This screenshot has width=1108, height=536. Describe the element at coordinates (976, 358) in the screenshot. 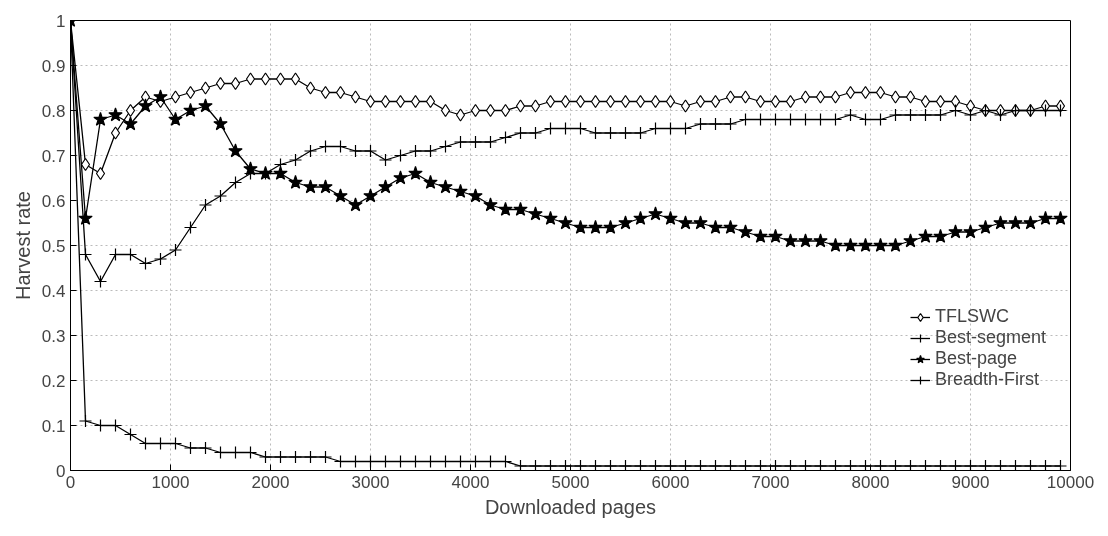

I see `legend-label: Best-page` at that location.